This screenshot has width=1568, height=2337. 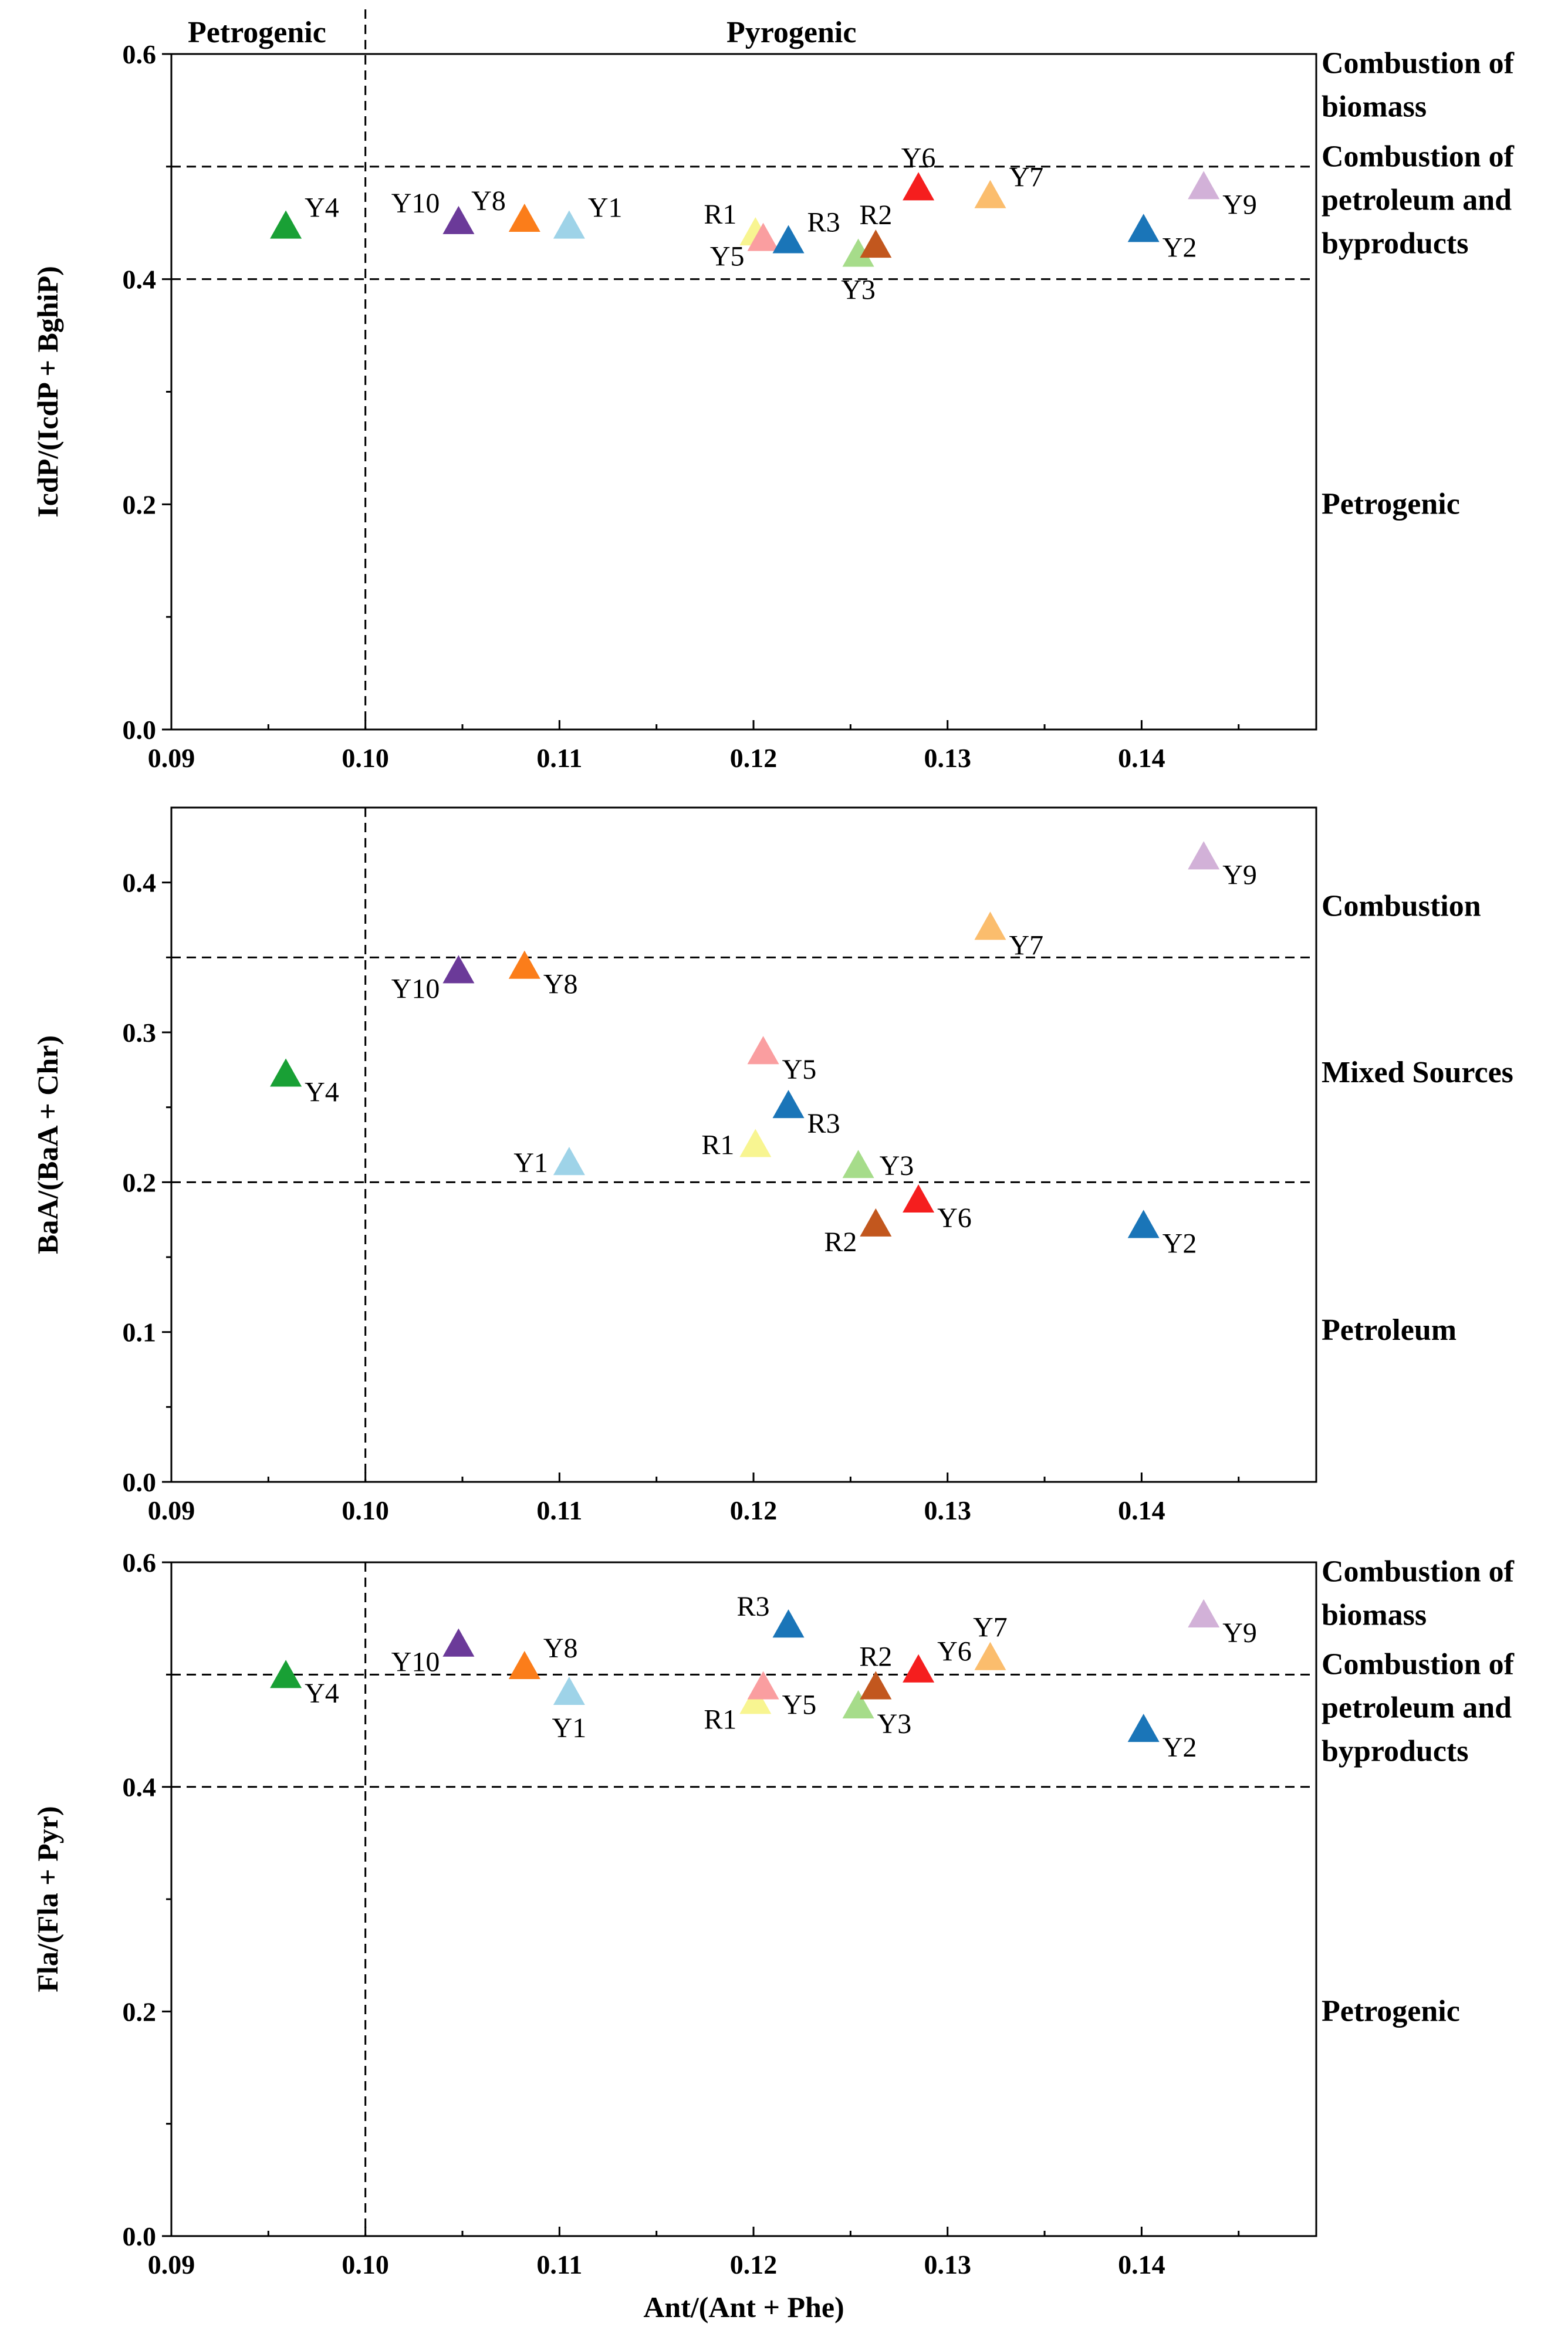 I want to click on region-label: Mixed Sources, so click(x=1417, y=1072).